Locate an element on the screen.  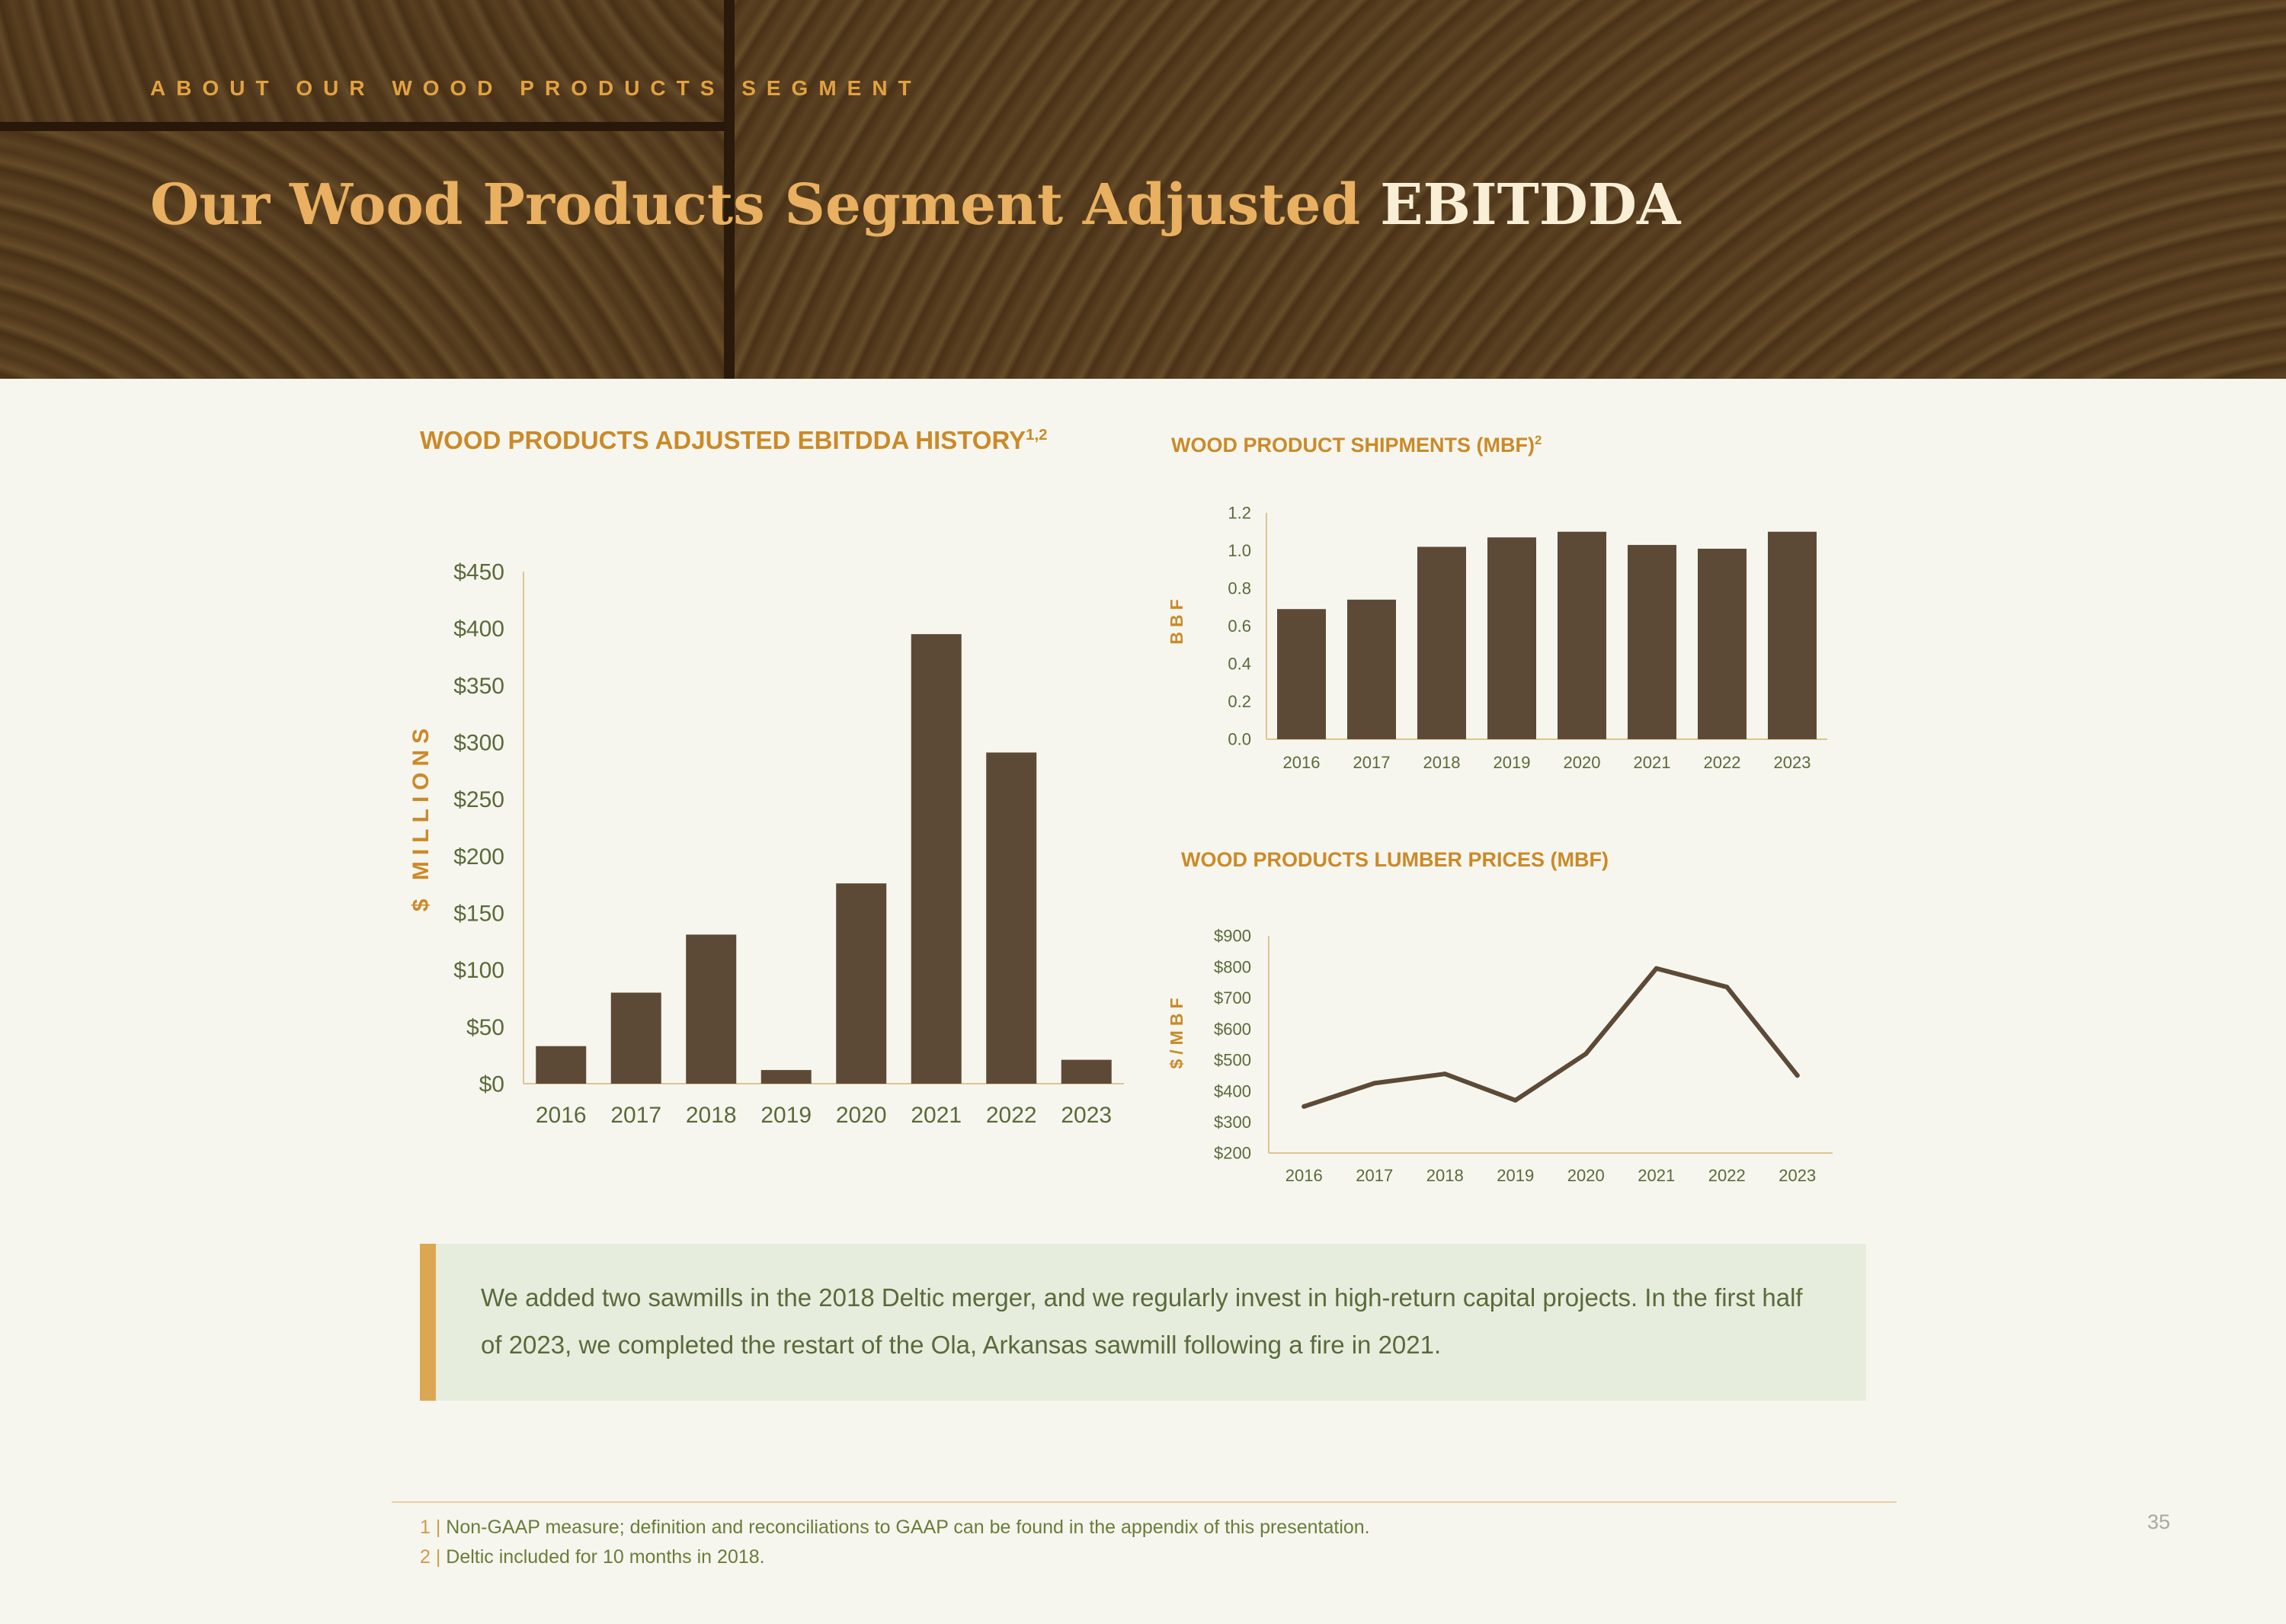
ebitdda-chart-title-footnote: 1,2 is located at coordinates (1037, 435).